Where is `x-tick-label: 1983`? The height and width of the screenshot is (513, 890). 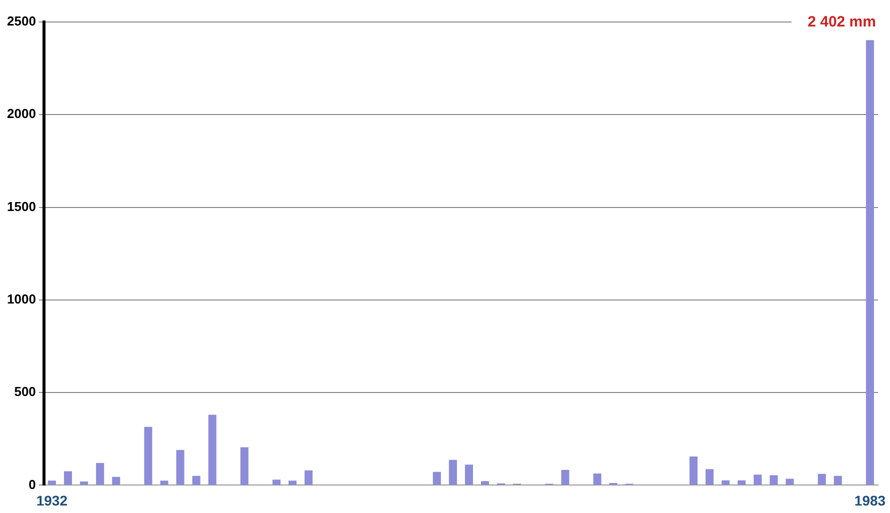 x-tick-label: 1983 is located at coordinates (870, 500).